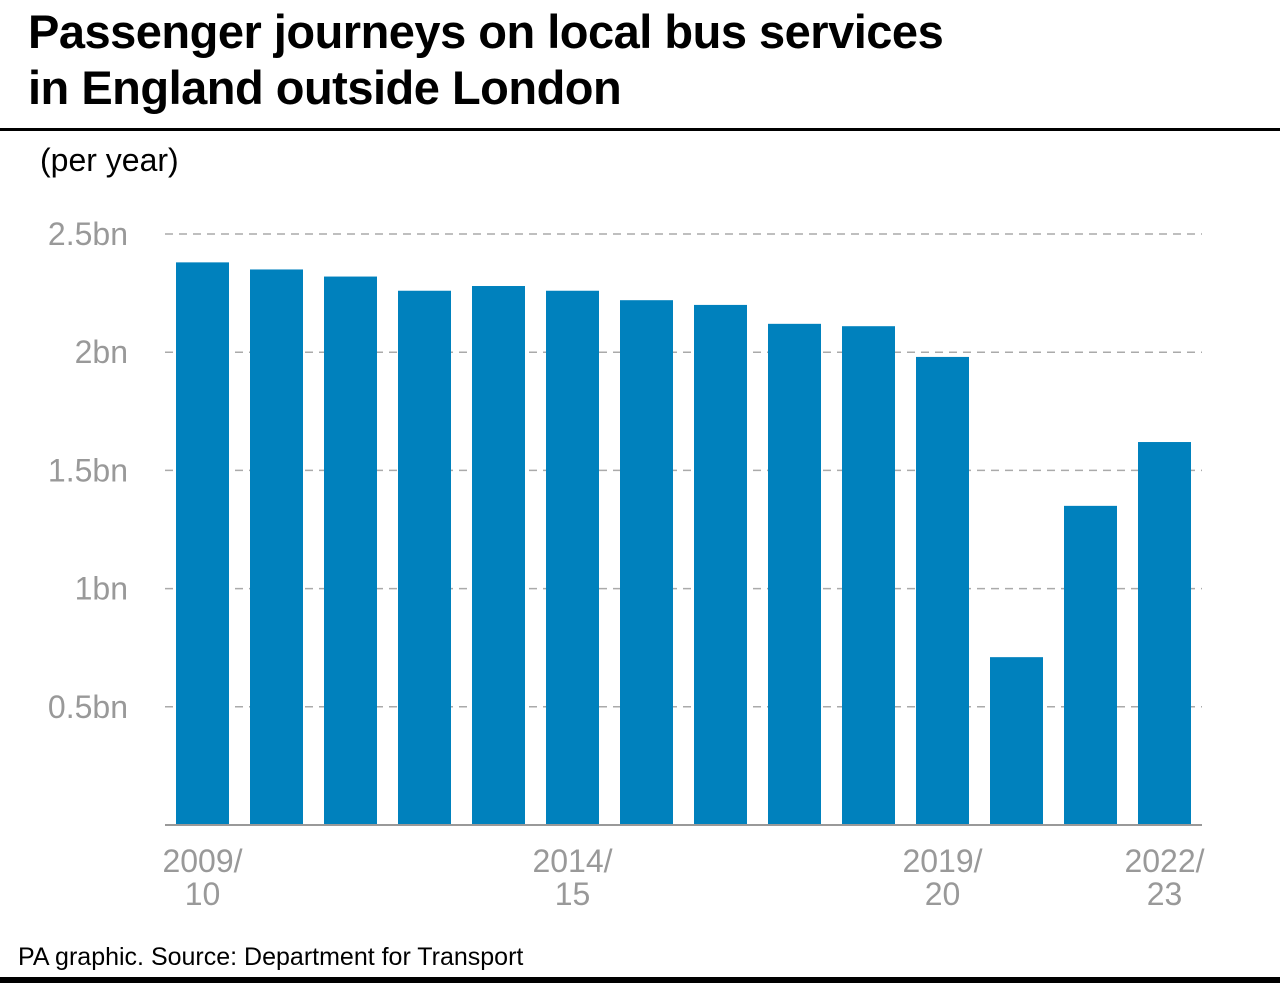 The image size is (1280, 983). I want to click on bar-2011/12, so click(350, 550).